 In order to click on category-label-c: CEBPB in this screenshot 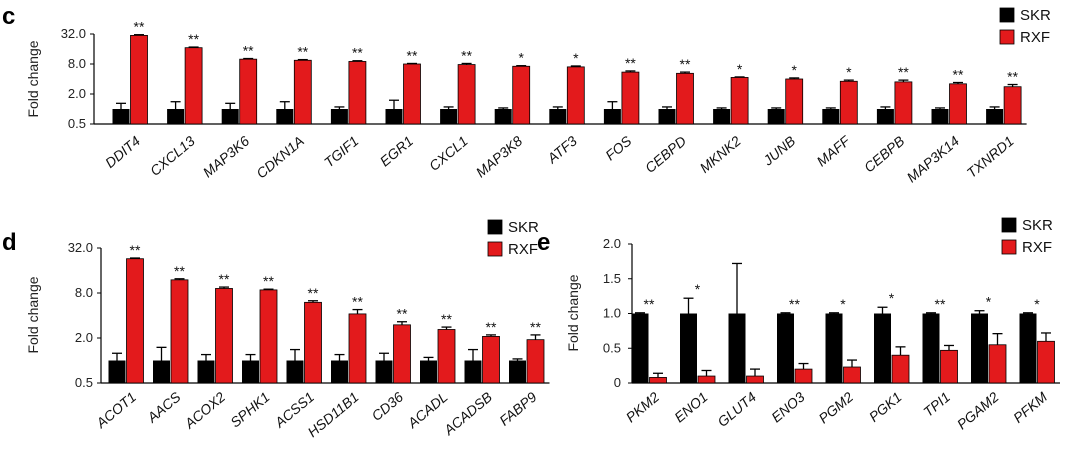, I will do `click(884, 154)`.